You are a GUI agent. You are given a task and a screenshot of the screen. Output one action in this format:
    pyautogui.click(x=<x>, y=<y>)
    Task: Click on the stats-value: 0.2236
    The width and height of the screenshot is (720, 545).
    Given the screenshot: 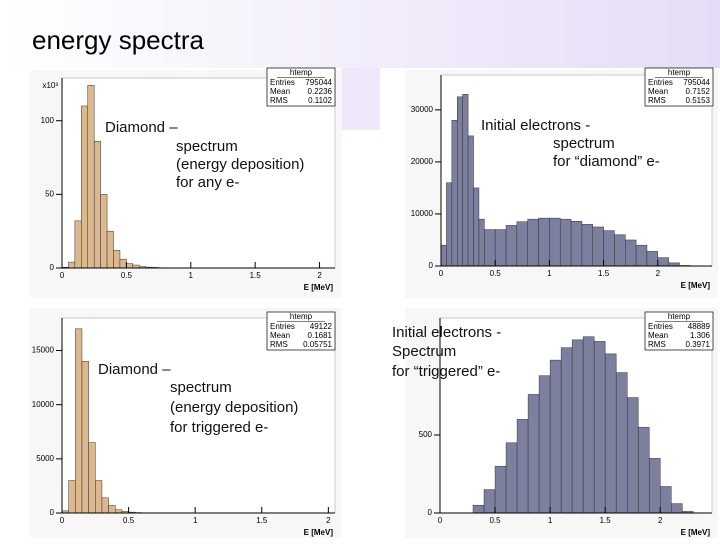 What is the action you would take?
    pyautogui.click(x=320, y=91)
    